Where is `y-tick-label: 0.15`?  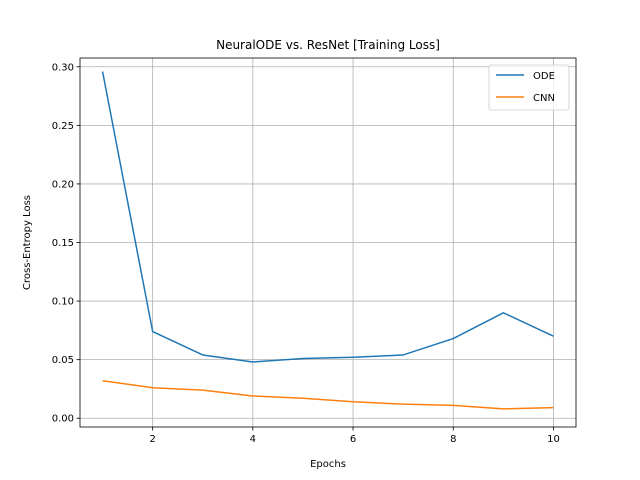
y-tick-label: 0.15 is located at coordinates (63, 243).